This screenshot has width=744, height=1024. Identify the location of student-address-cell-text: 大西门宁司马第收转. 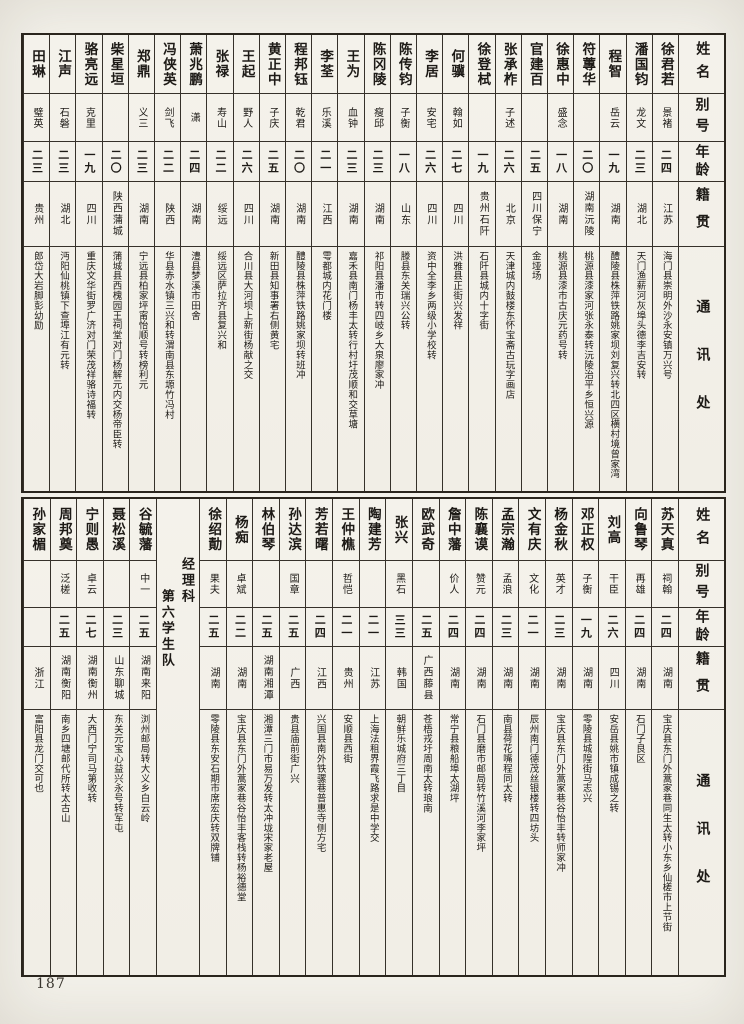
(91, 759).